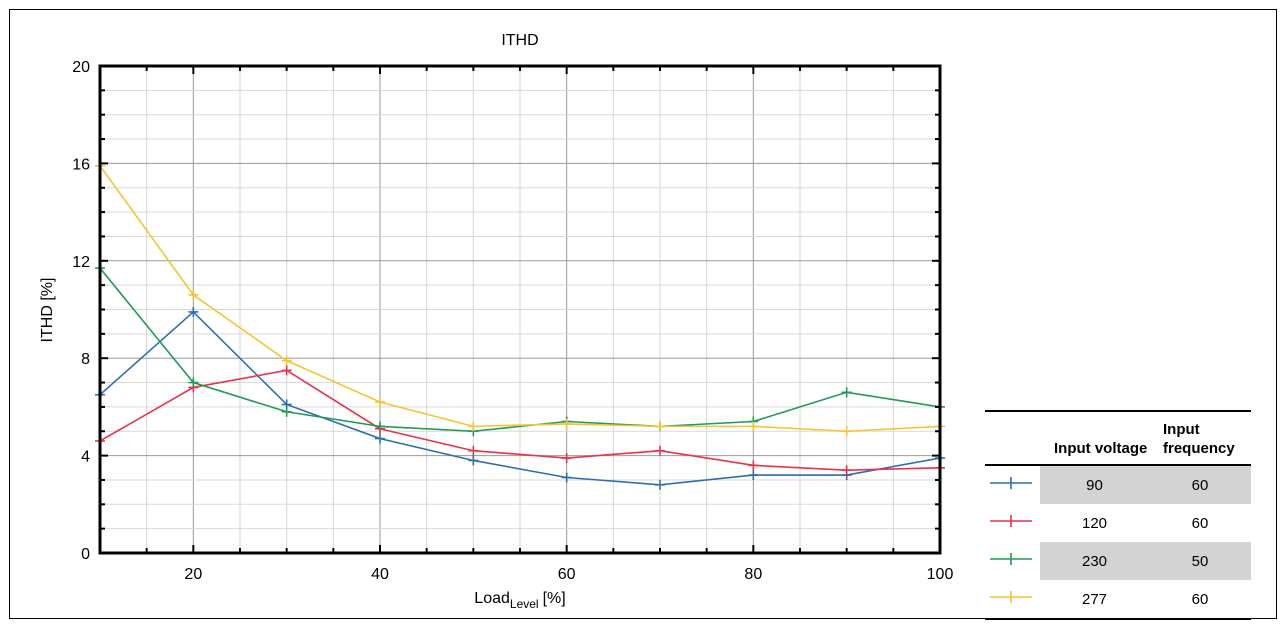  I want to click on legend-header-frequency: Input frequency, so click(1200, 438).